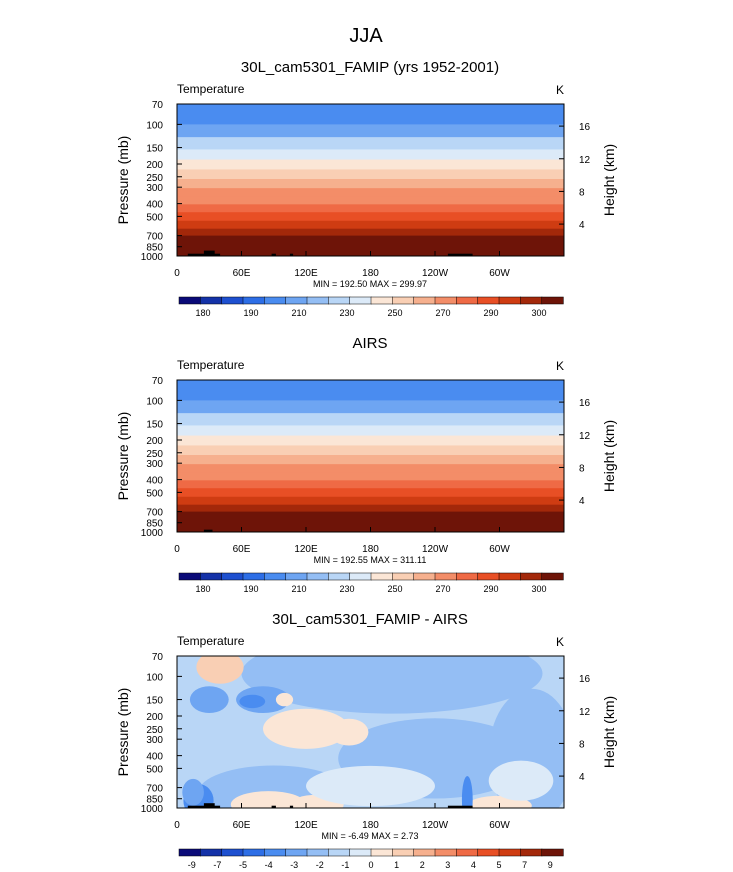 Image resolution: width=733 pixels, height=872 pixels. I want to click on y-tick-label: 70, so click(158, 381).